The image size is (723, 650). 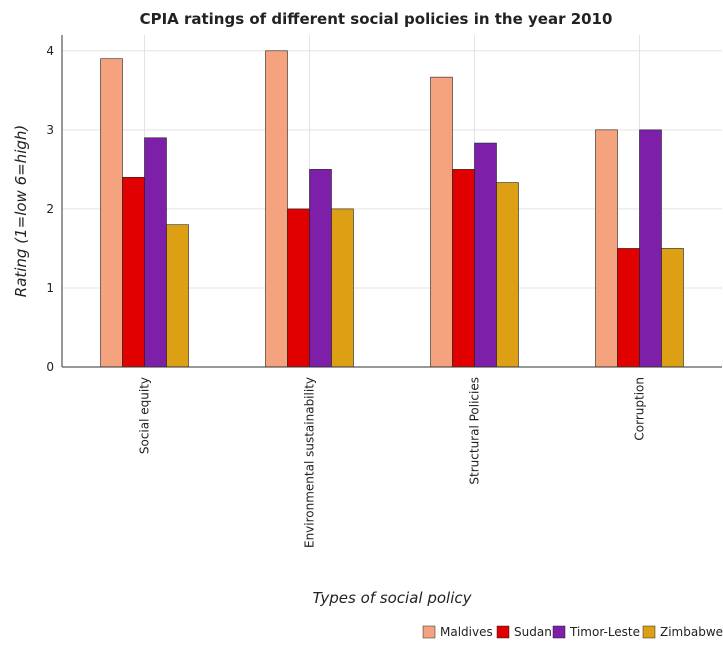 I want to click on y-tick-label: 2, so click(x=50, y=209).